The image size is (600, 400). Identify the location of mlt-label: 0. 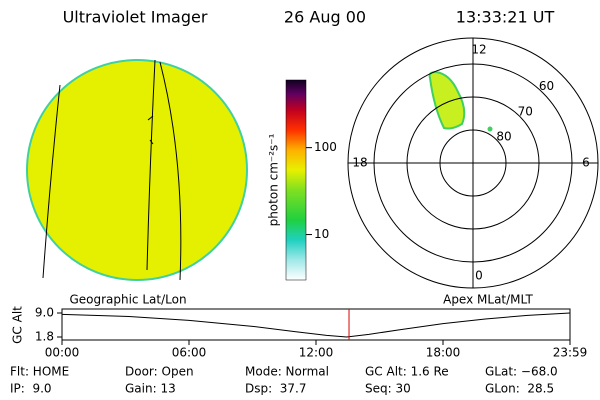
(479, 276).